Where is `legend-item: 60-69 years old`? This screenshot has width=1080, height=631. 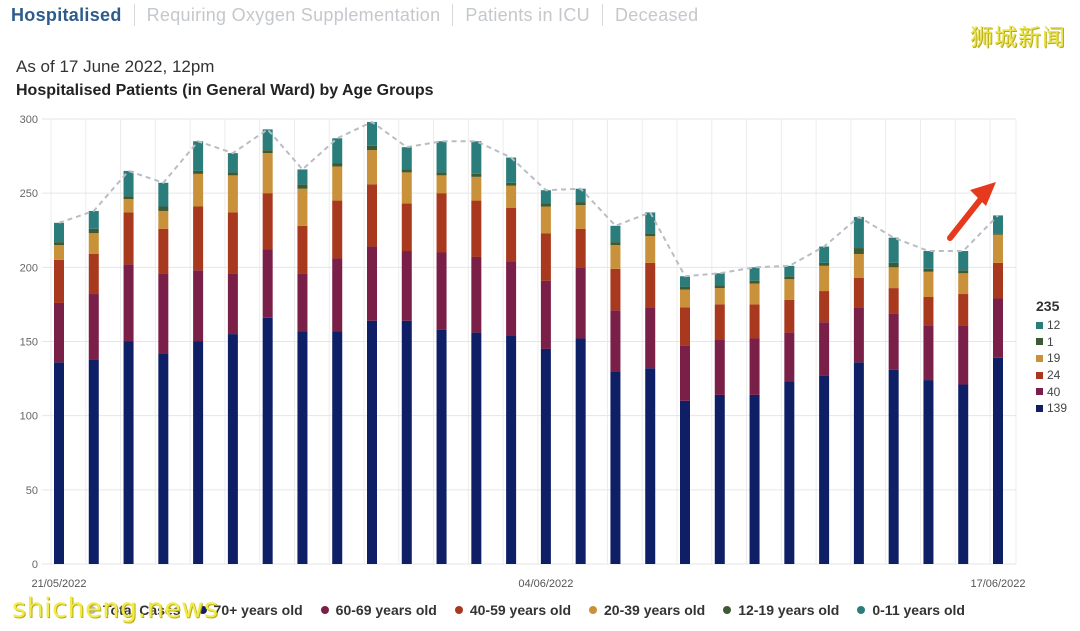 legend-item: 60-69 years old is located at coordinates (378, 610).